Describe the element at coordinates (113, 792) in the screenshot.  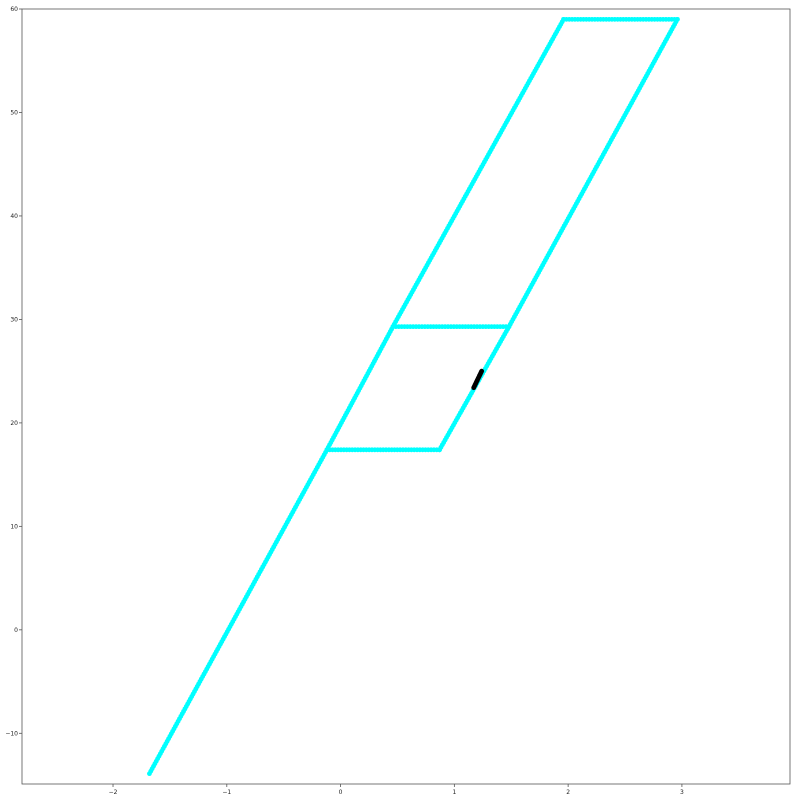
I see `x-tick-label: −2` at that location.